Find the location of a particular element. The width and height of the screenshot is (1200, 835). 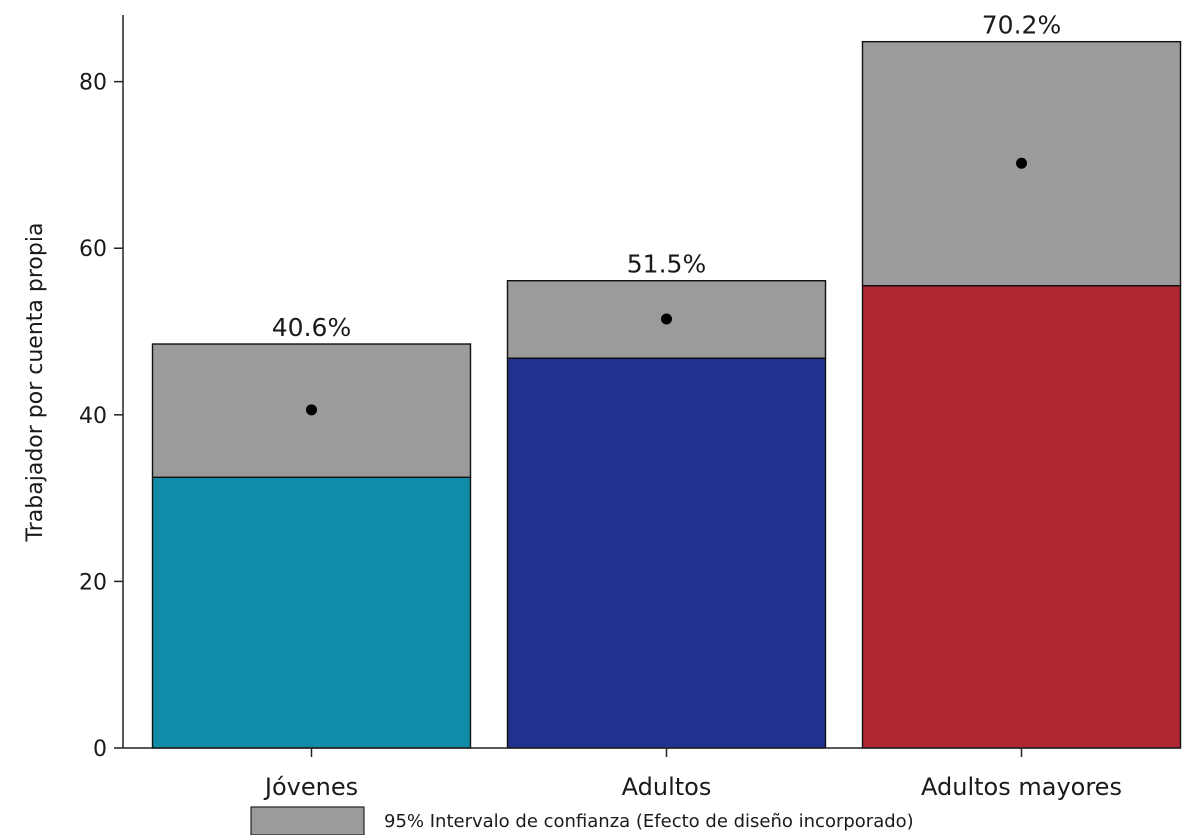

point-estimate-adultos-mayores is located at coordinates (1021, 163).